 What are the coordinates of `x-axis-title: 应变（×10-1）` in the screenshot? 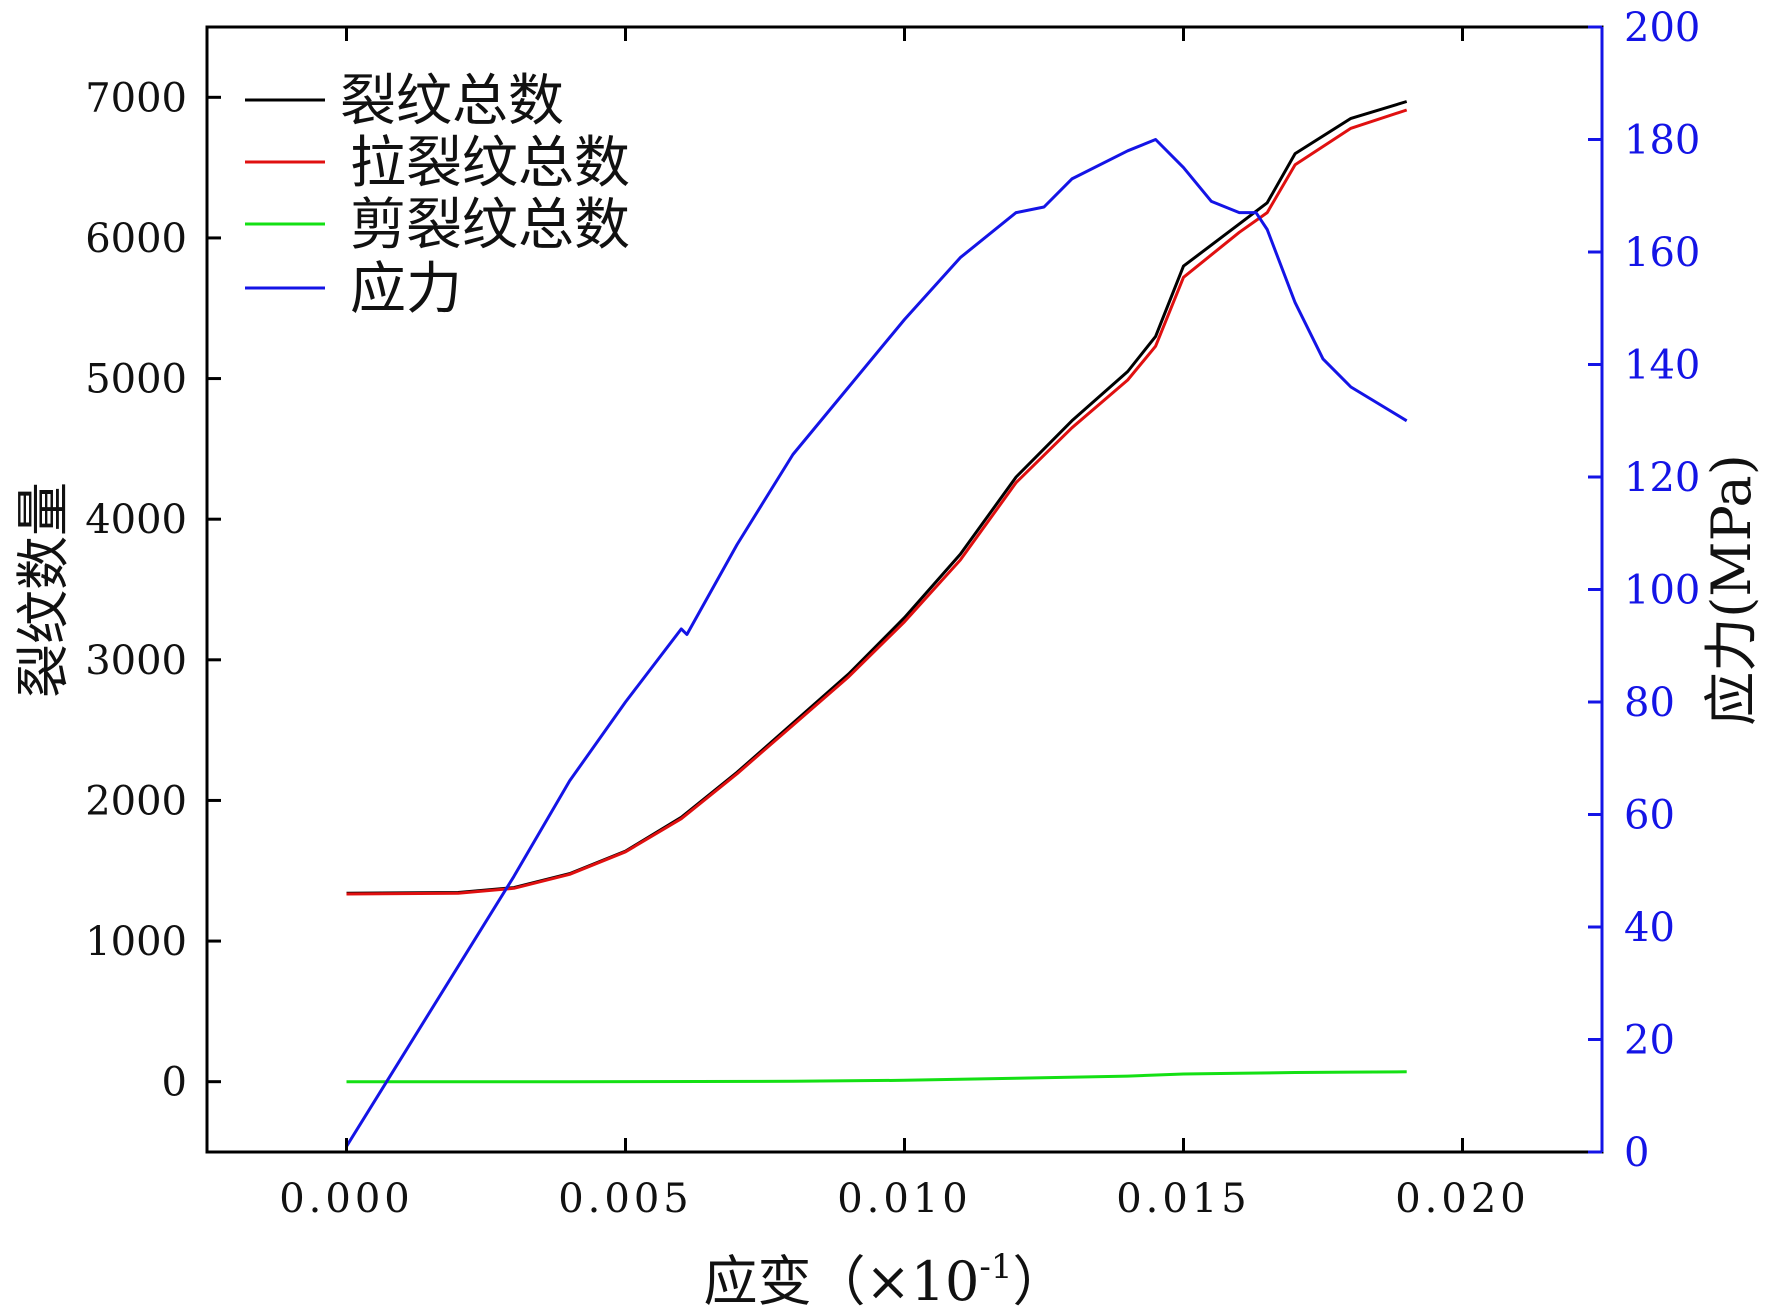 It's located at (884, 1280).